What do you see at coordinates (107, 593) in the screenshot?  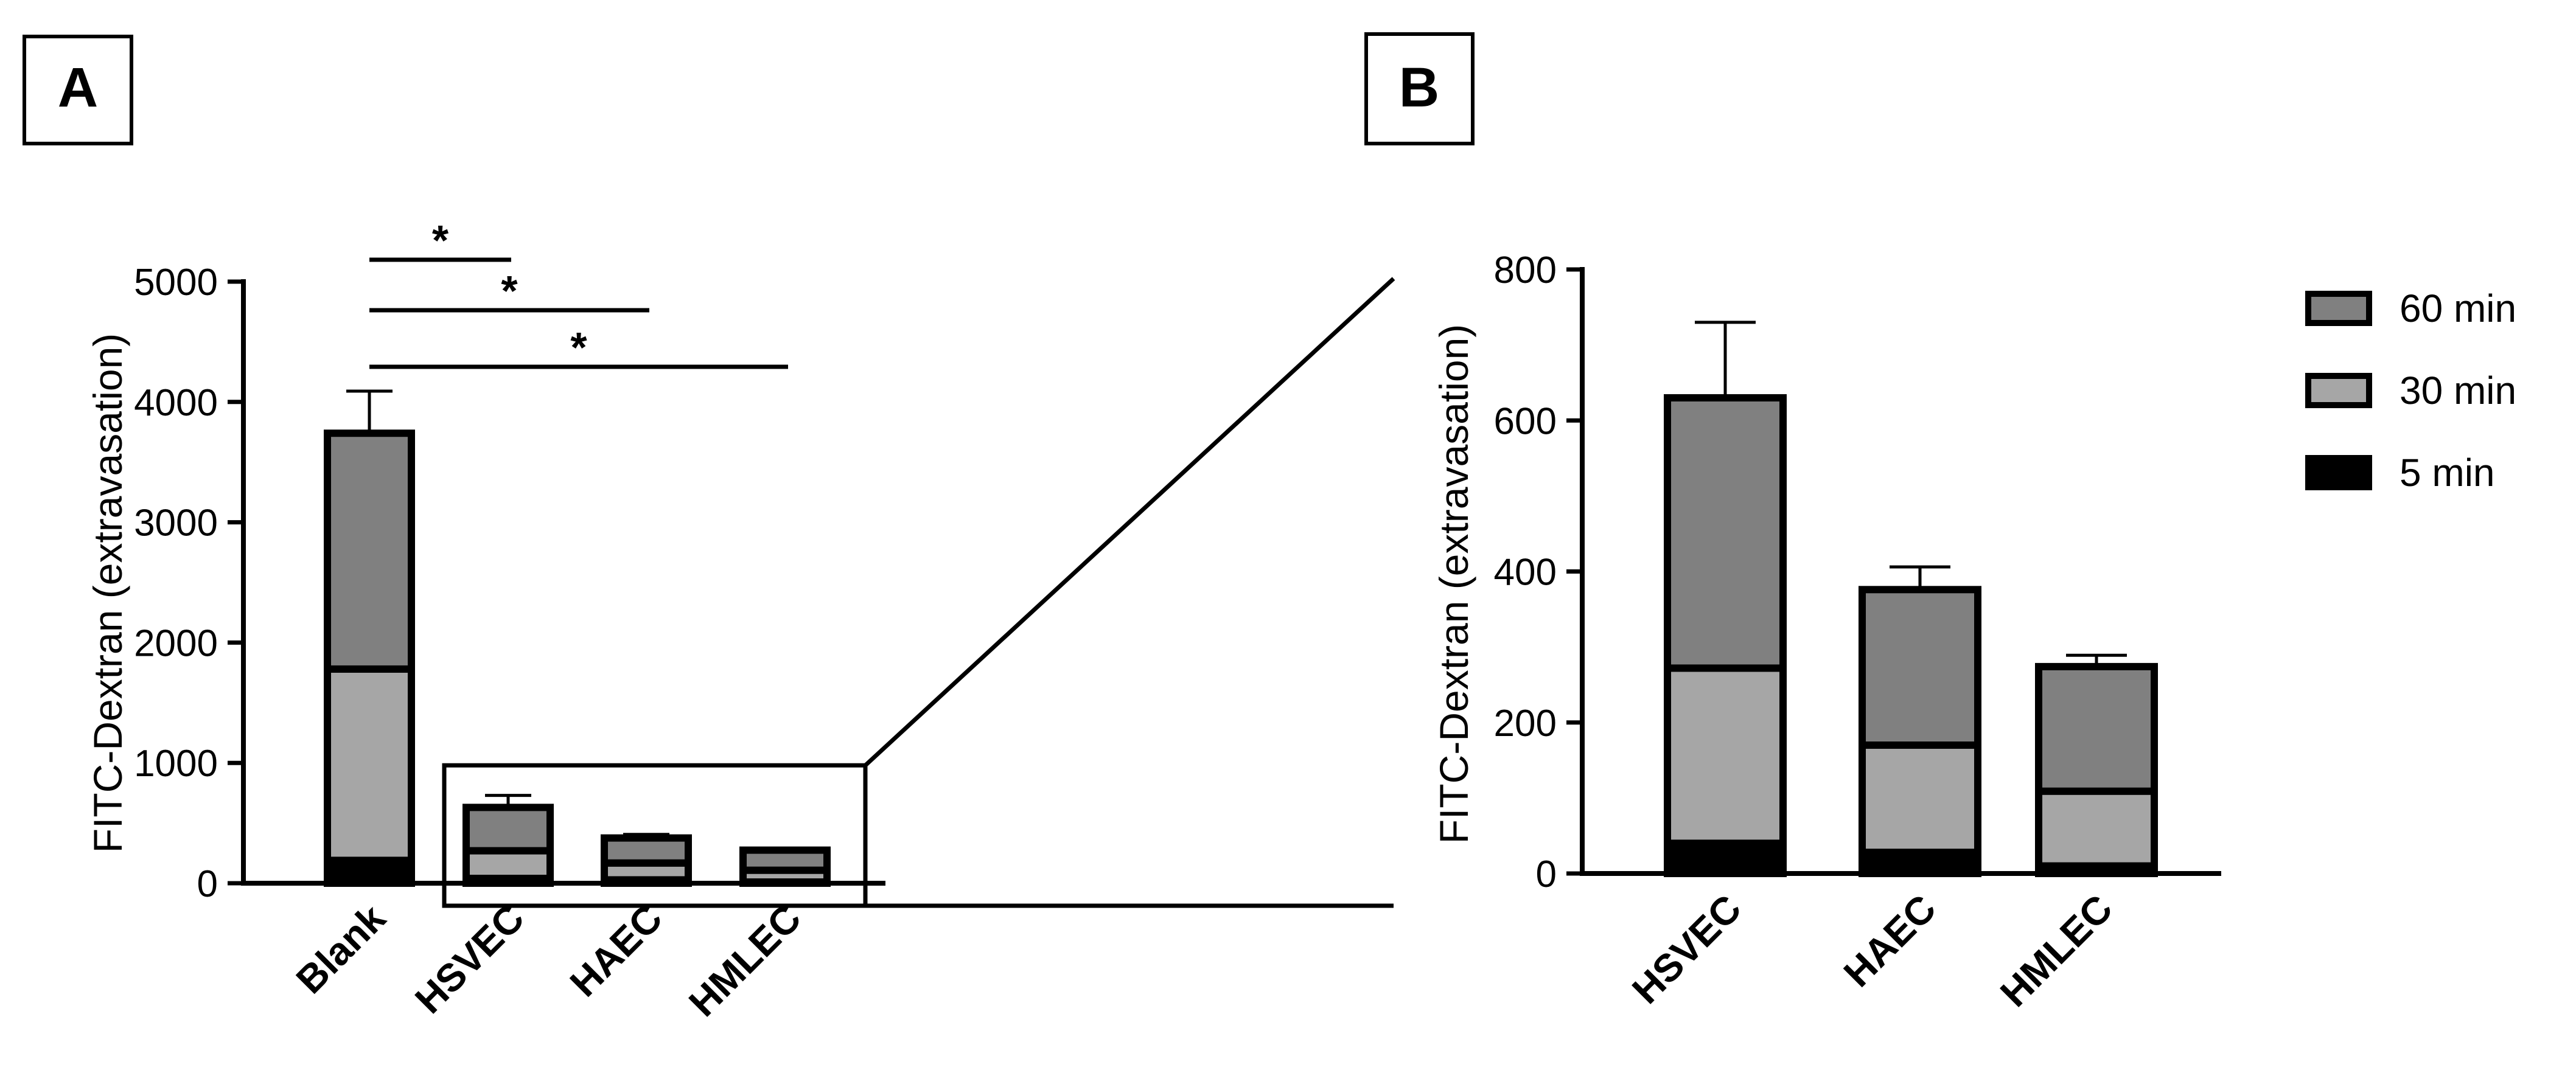 I see `chart-a-y-axis-title: FITC-Dextran (extravasation)` at bounding box center [107, 593].